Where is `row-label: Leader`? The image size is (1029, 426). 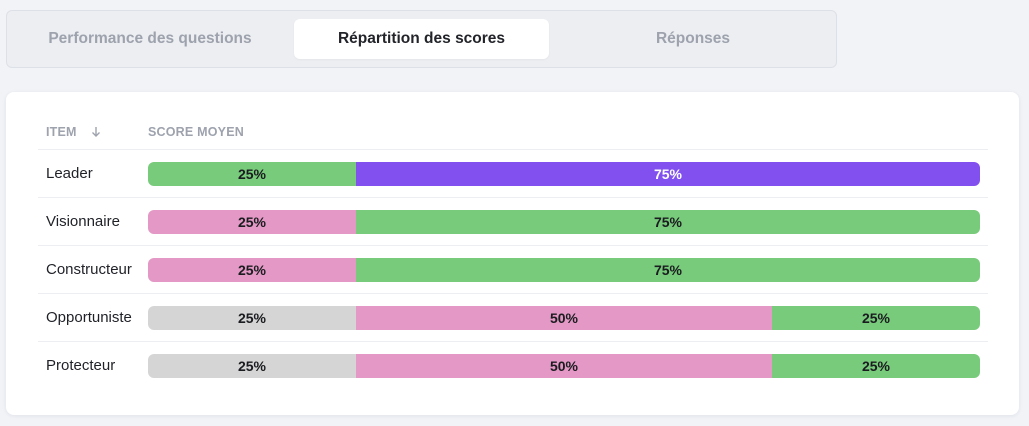
row-label: Leader is located at coordinates (69, 173).